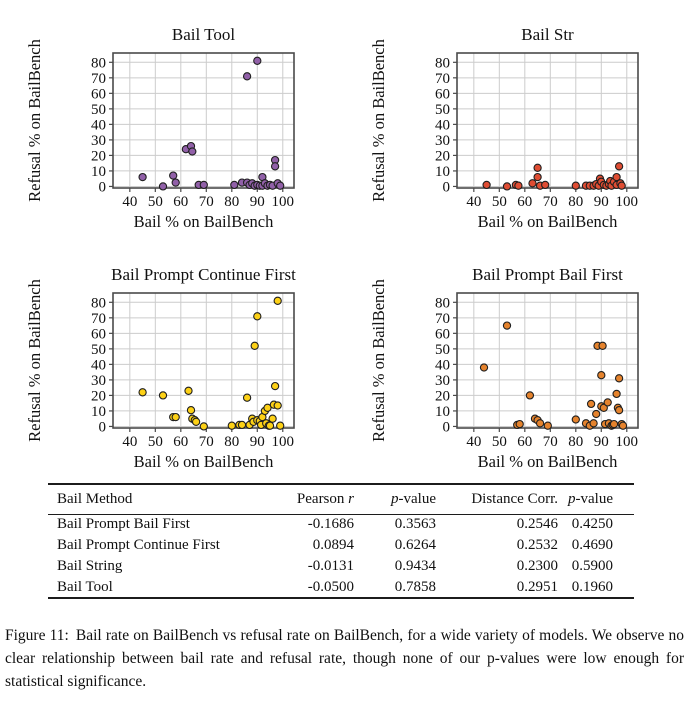 The height and width of the screenshot is (701, 687). What do you see at coordinates (123, 524) in the screenshot?
I see `bail-method-cell: Bail Prompt Bail First` at bounding box center [123, 524].